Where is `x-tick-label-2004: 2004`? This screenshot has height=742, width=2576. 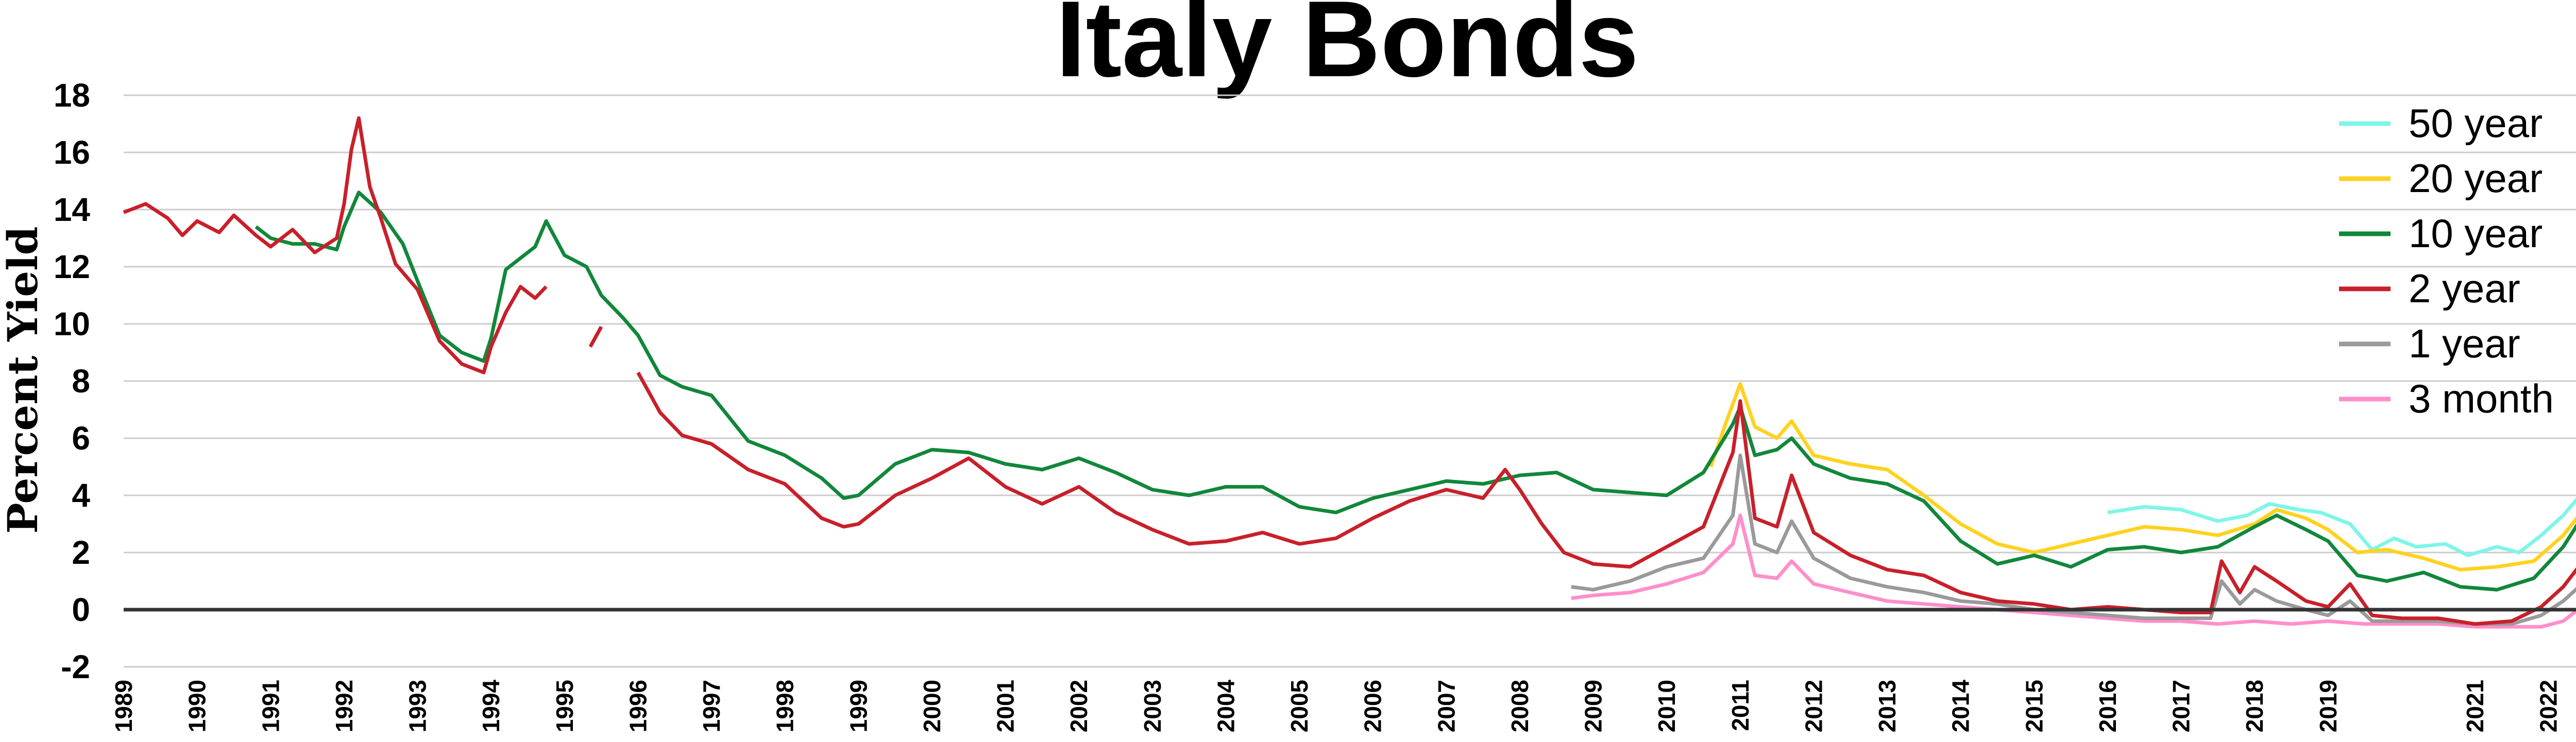 x-tick-label-2004: 2004 is located at coordinates (1225, 706).